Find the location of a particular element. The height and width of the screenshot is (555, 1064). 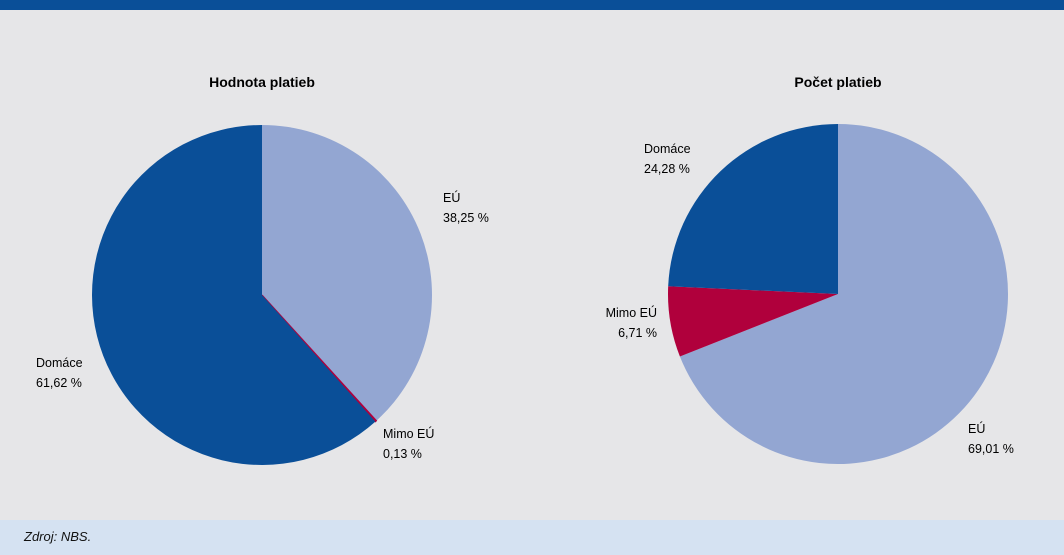

slice-value-label: 61,62 % is located at coordinates (59, 383).